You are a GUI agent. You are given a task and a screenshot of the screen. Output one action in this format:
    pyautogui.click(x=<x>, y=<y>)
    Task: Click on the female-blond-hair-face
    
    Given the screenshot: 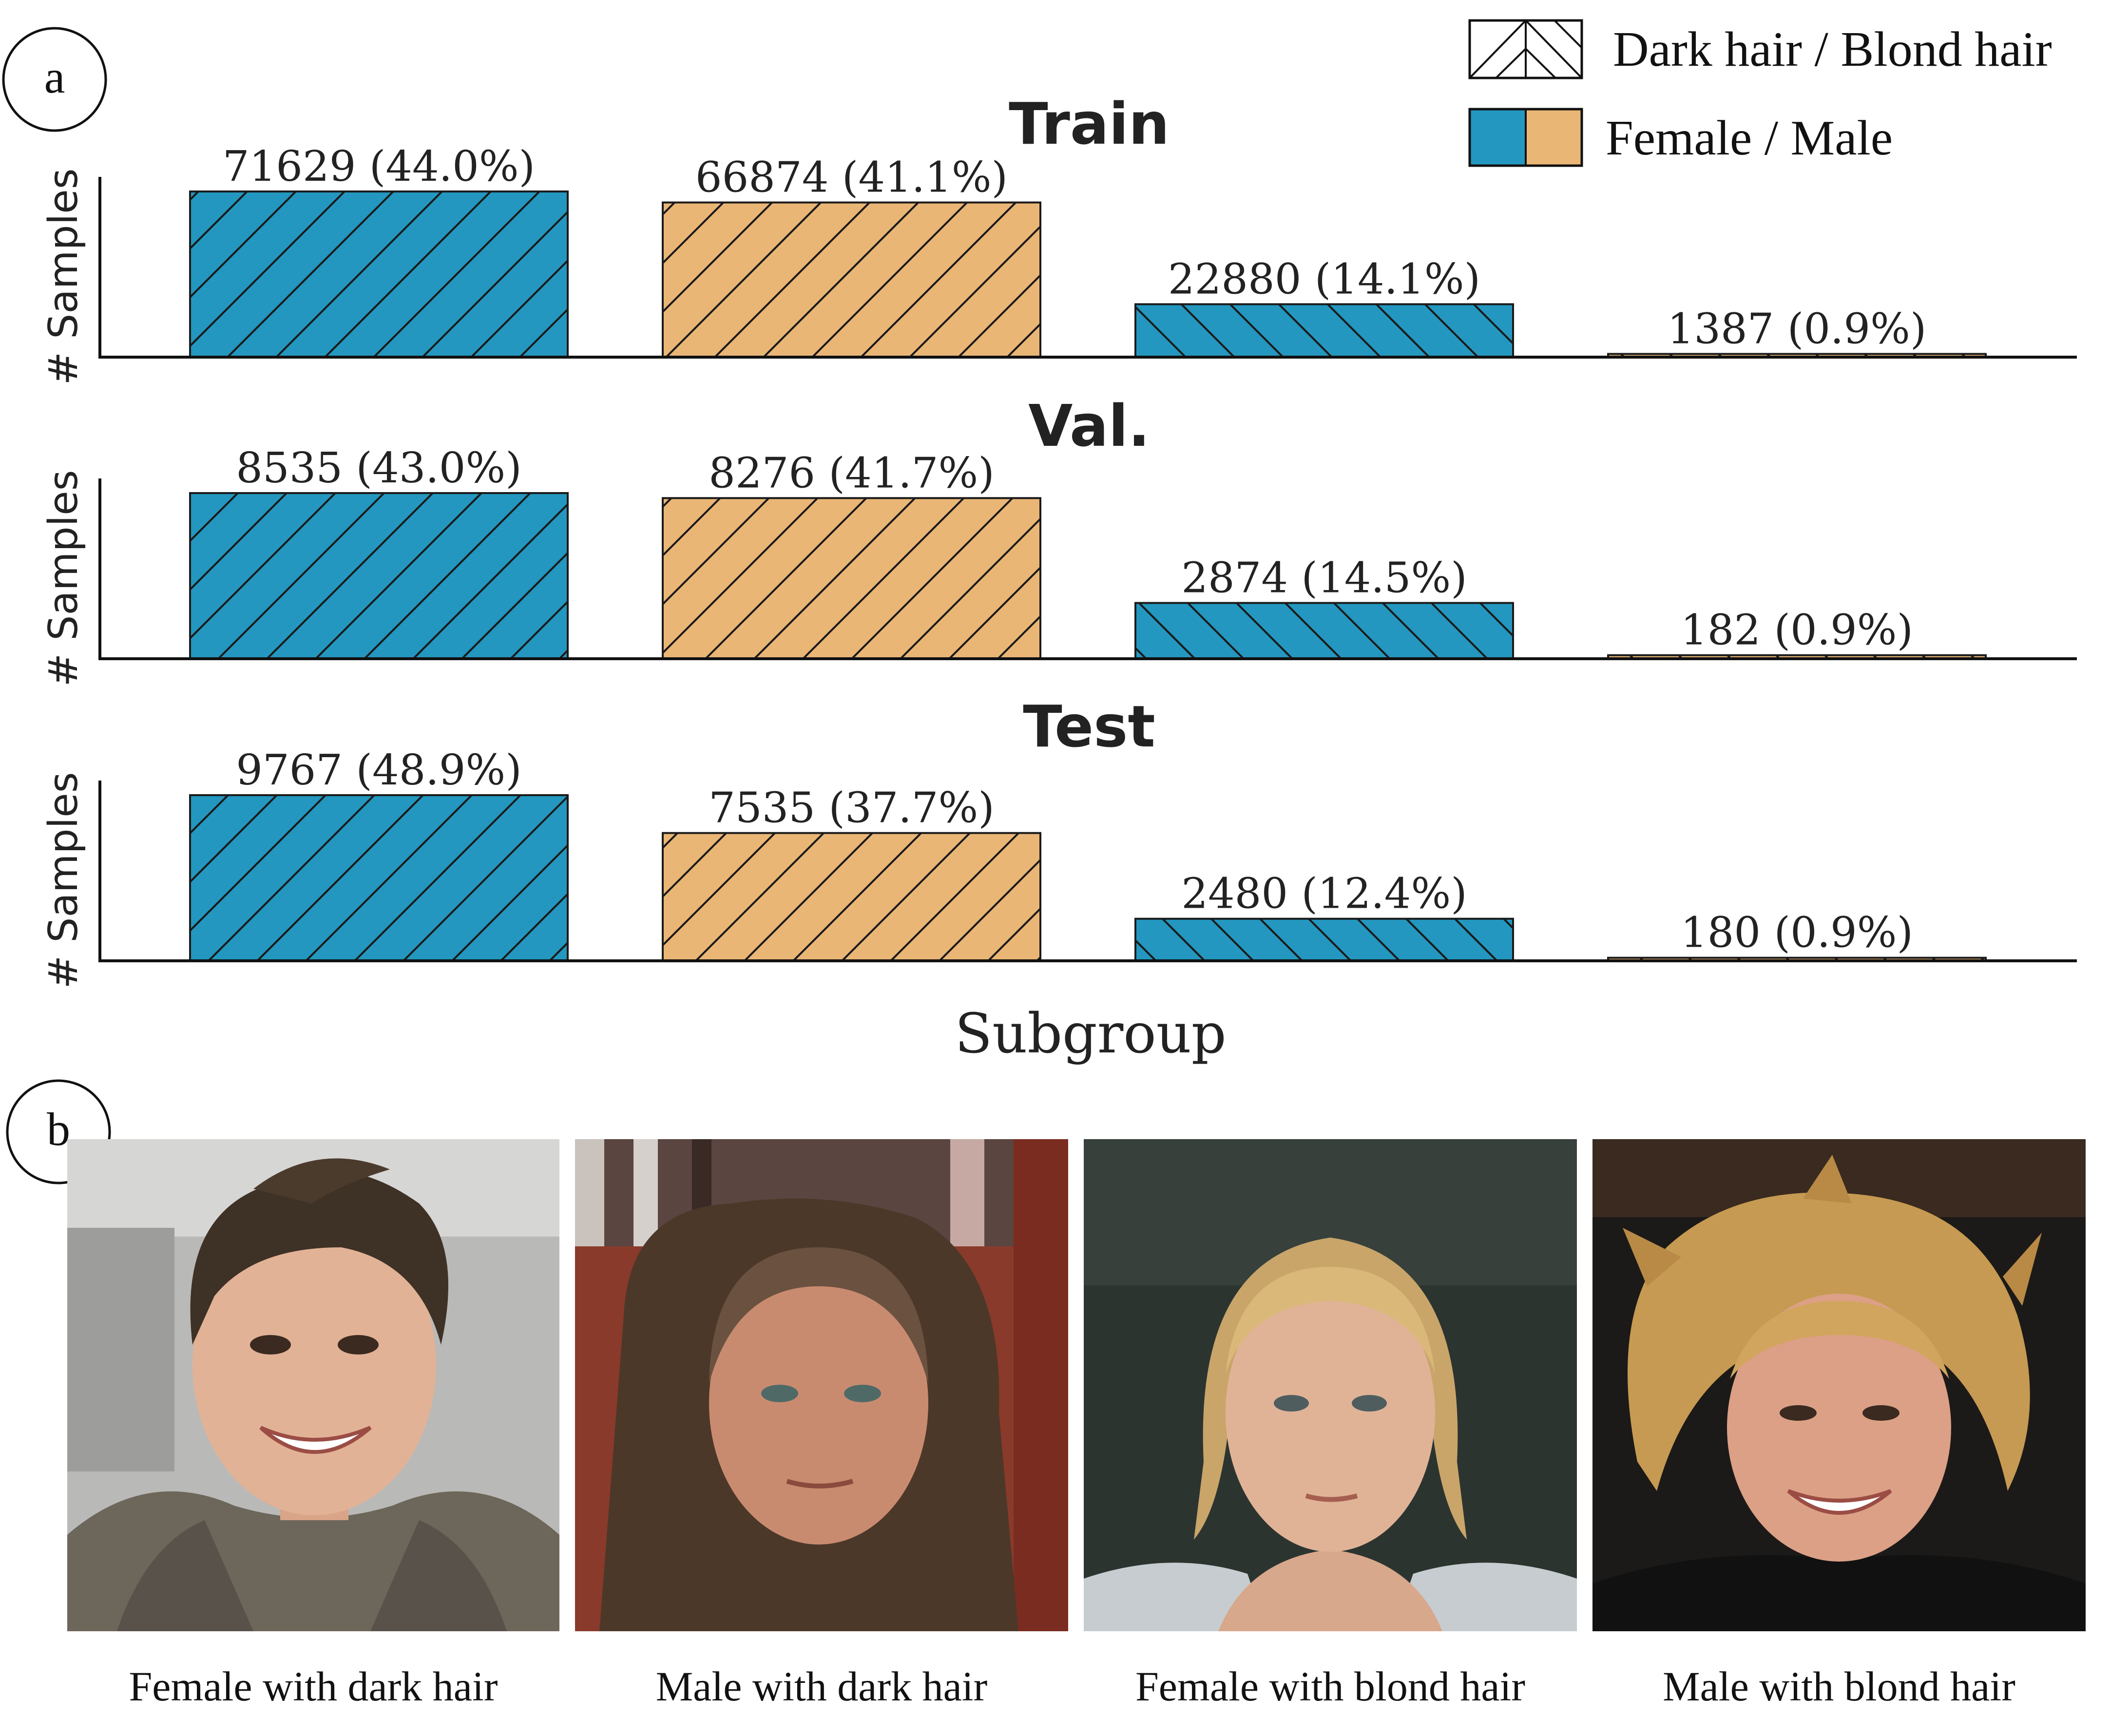 What is the action you would take?
    pyautogui.click(x=1330, y=1385)
    